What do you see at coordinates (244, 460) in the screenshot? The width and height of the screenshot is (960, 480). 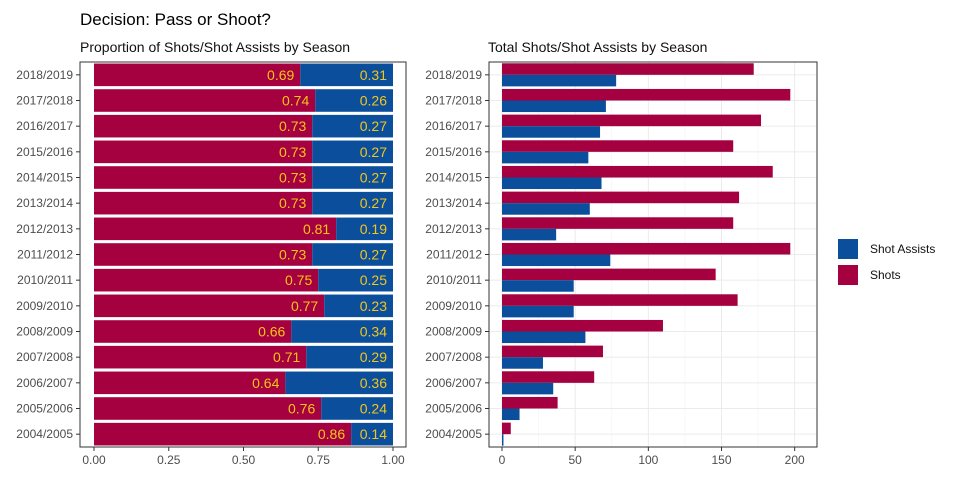 I see `x-tick-label: 0.50` at bounding box center [244, 460].